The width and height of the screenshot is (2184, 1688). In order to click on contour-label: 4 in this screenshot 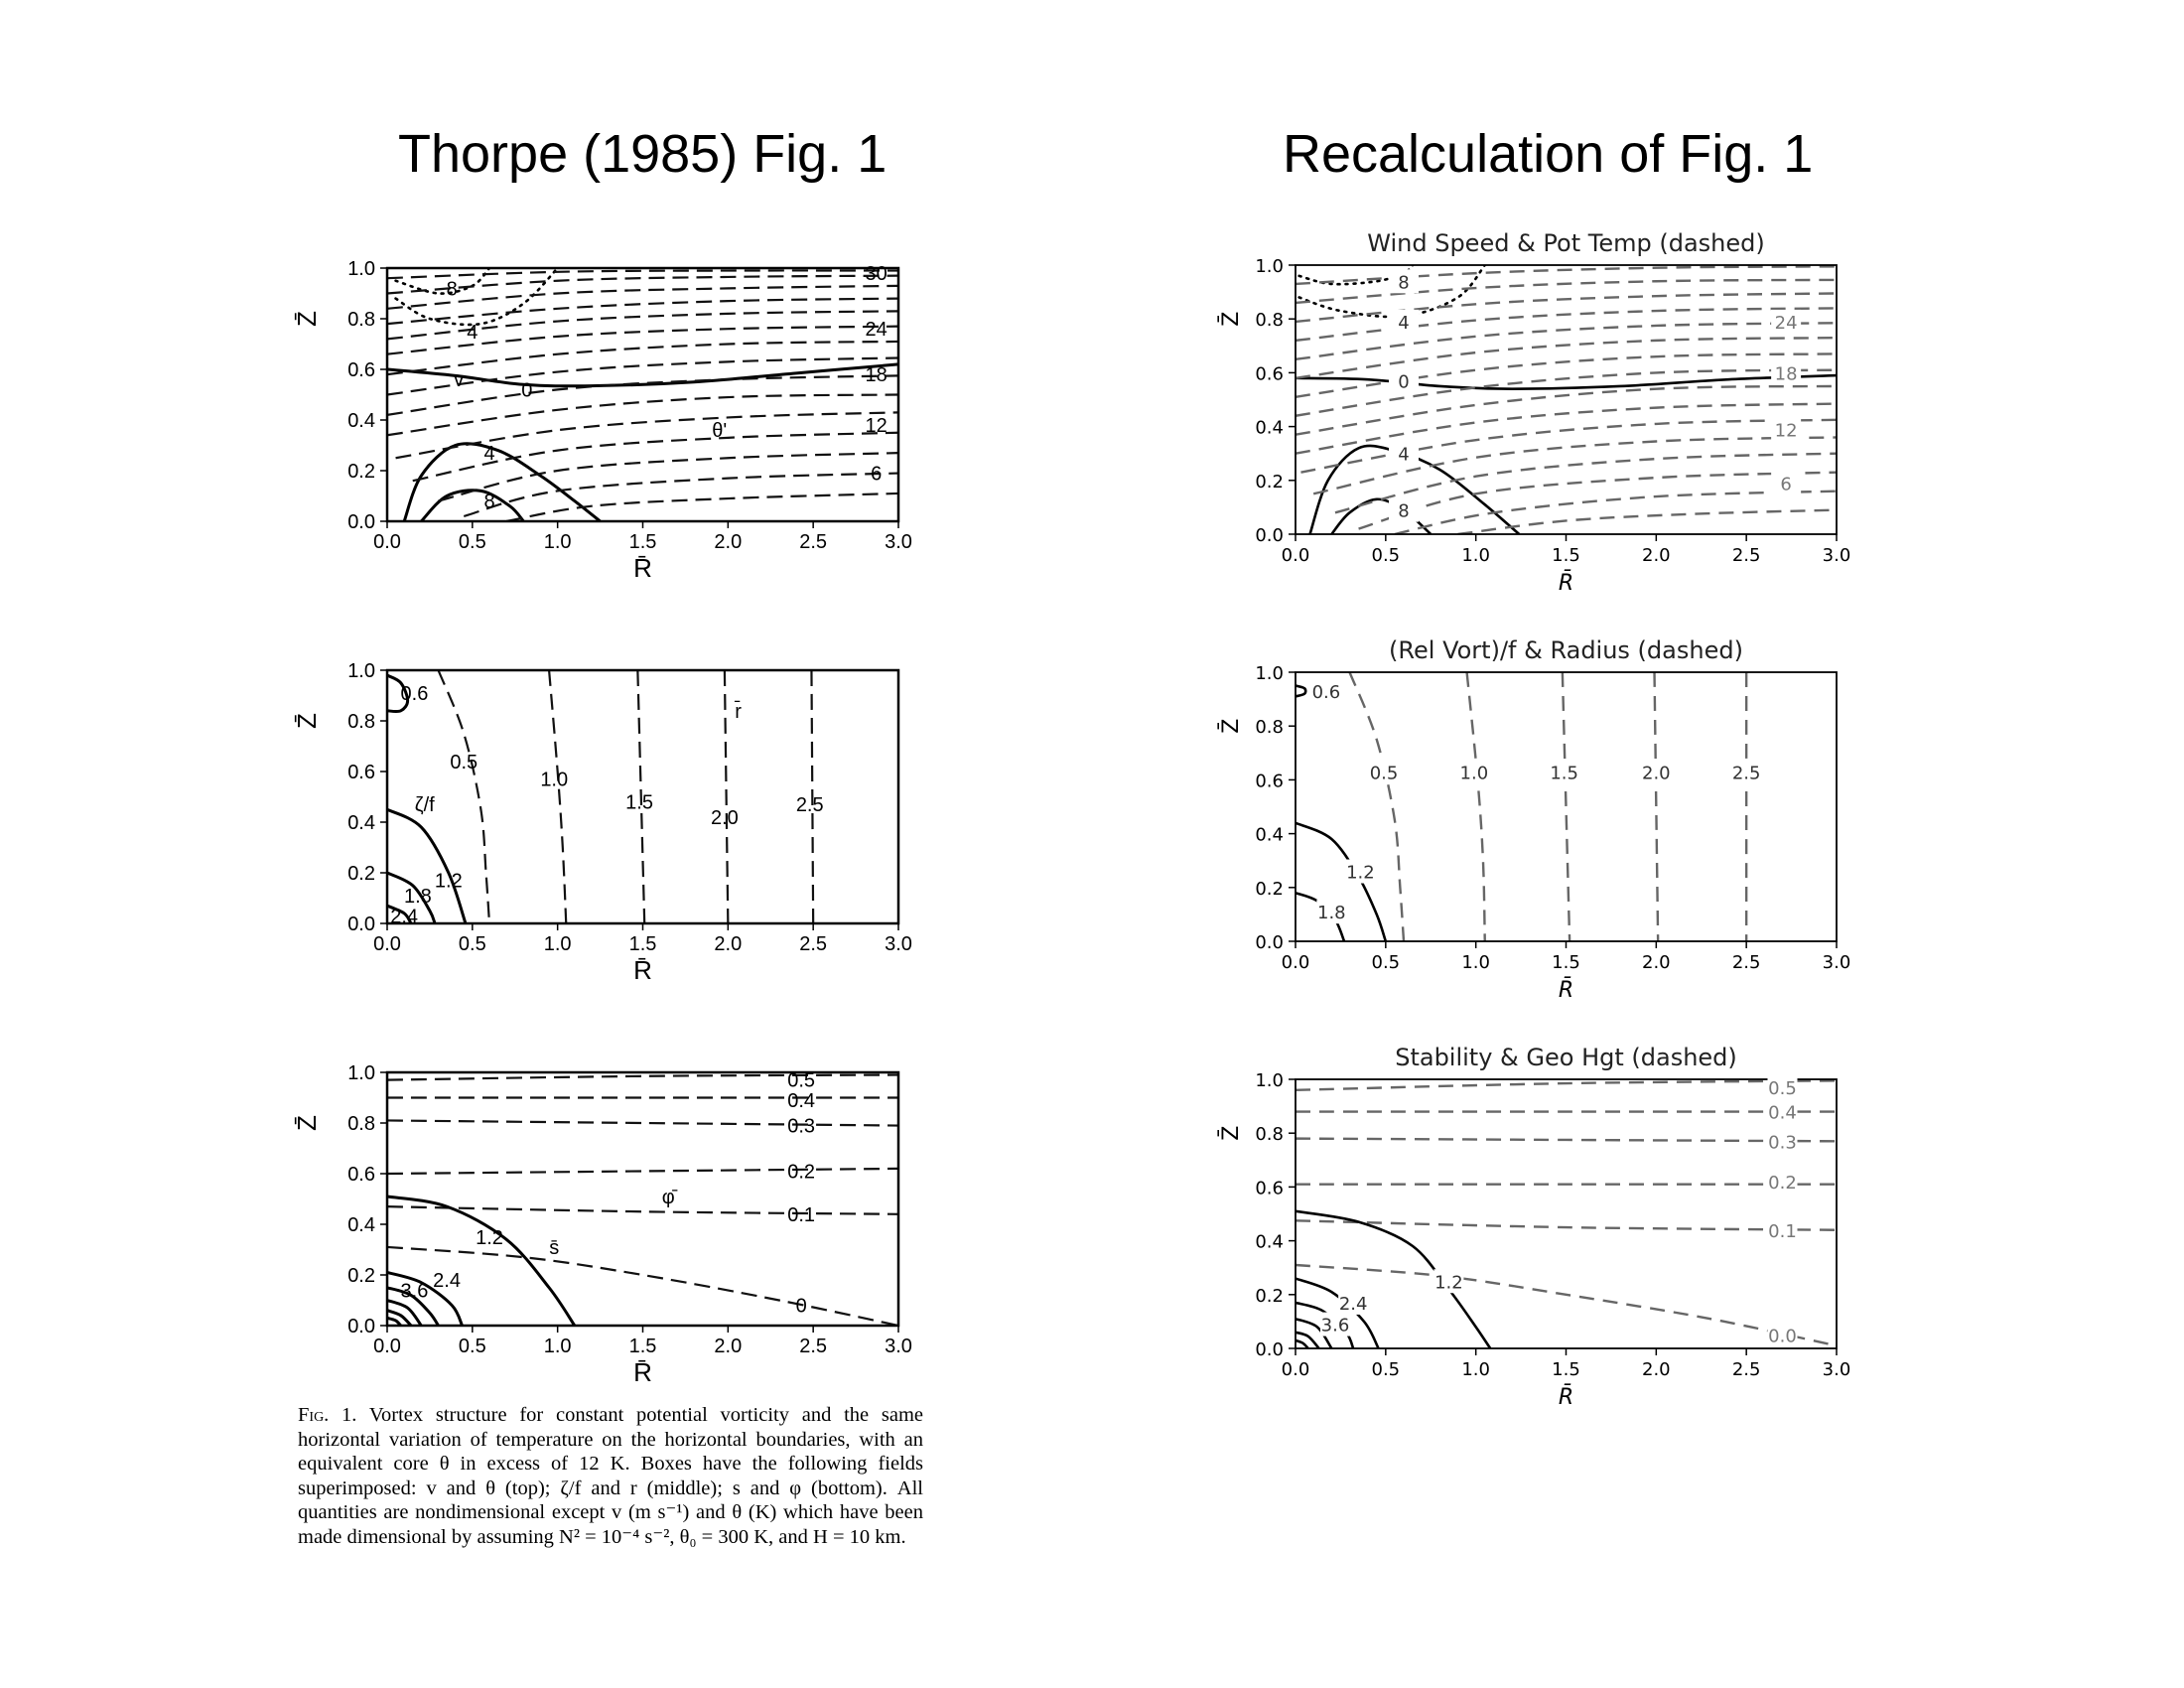, I will do `click(1403, 323)`.